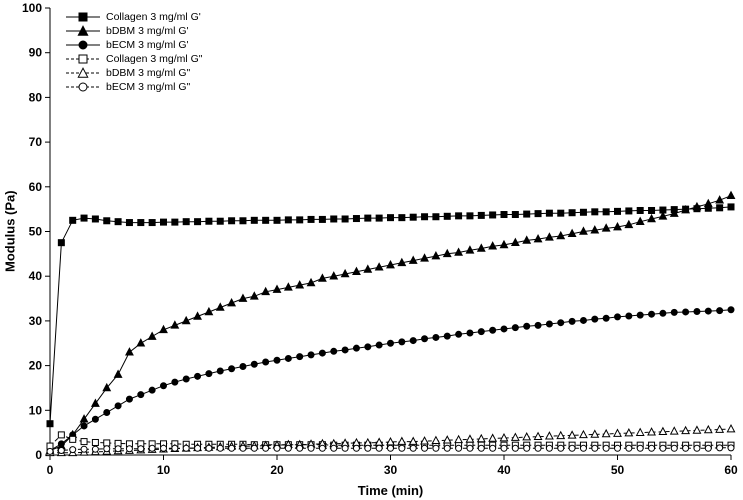  What do you see at coordinates (147, 30) in the screenshot?
I see `legend-label: bDBM 3 mg/ml G'` at bounding box center [147, 30].